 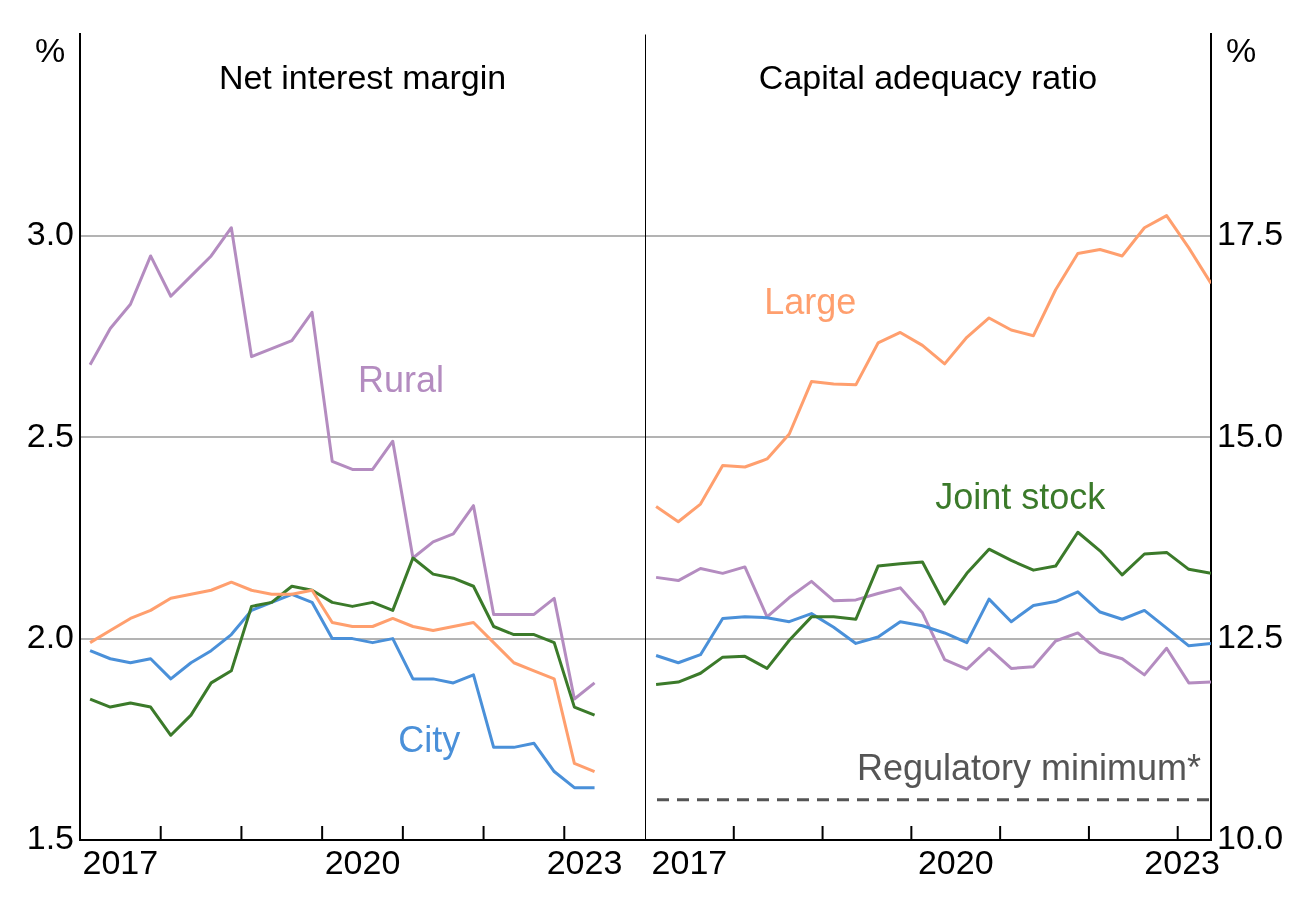 I want to click on series-label: Large, so click(x=810, y=302).